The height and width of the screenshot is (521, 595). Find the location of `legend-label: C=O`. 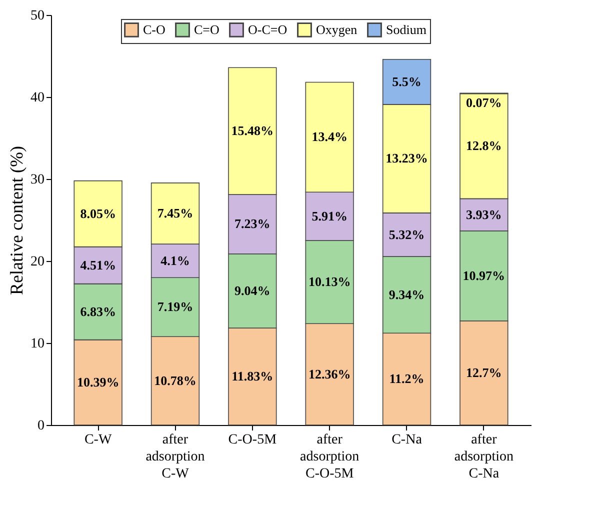

legend-label: C=O is located at coordinates (207, 29).